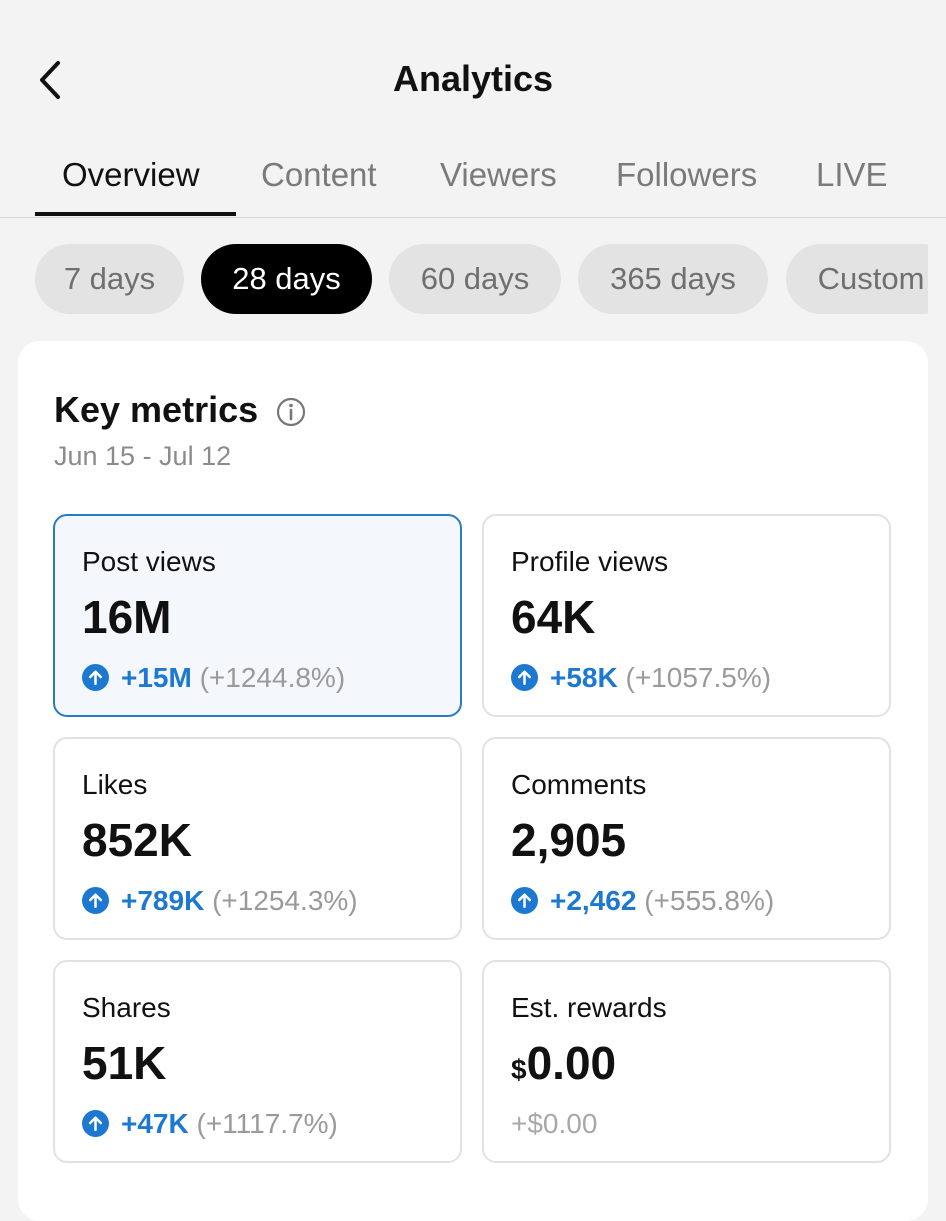 The height and width of the screenshot is (1221, 946). I want to click on metric-percent: (+1057.5%), so click(698, 677).